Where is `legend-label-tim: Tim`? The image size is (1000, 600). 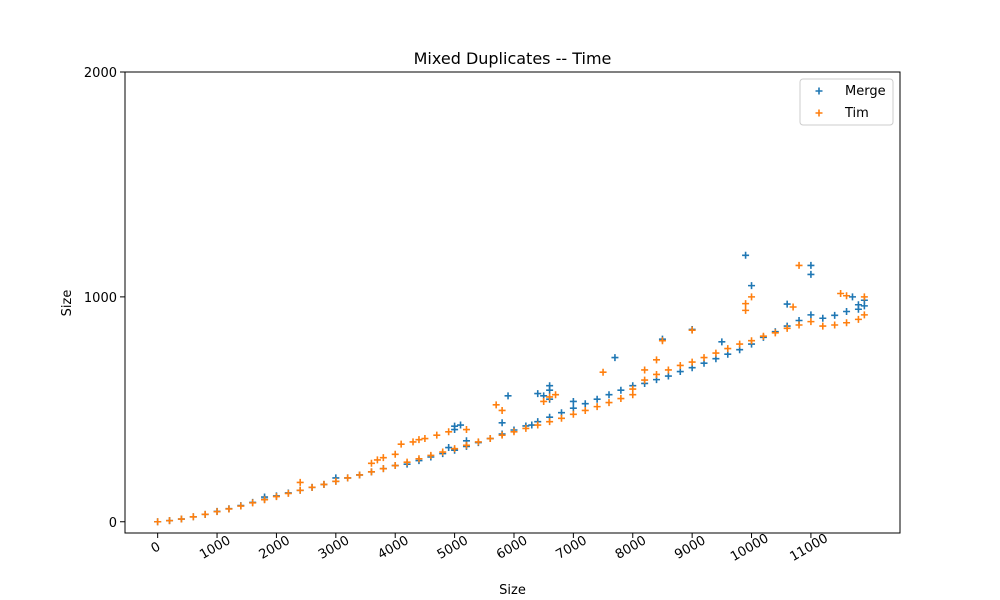
legend-label-tim: Tim is located at coordinates (856, 113).